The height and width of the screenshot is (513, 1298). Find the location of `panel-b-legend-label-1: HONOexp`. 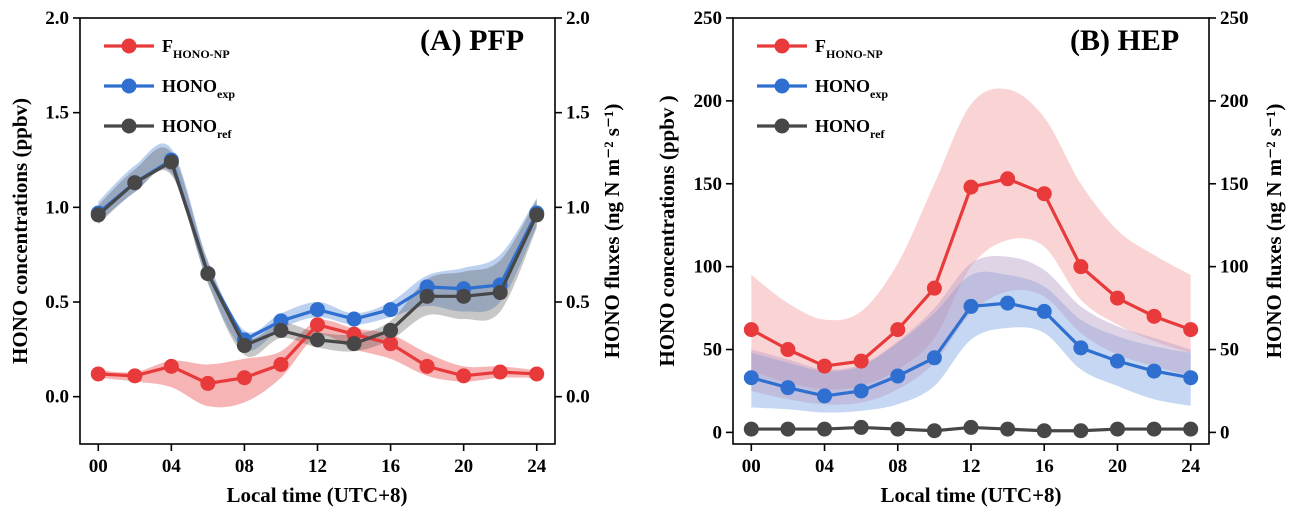

panel-b-legend-label-1: HONOexp is located at coordinates (851, 88).